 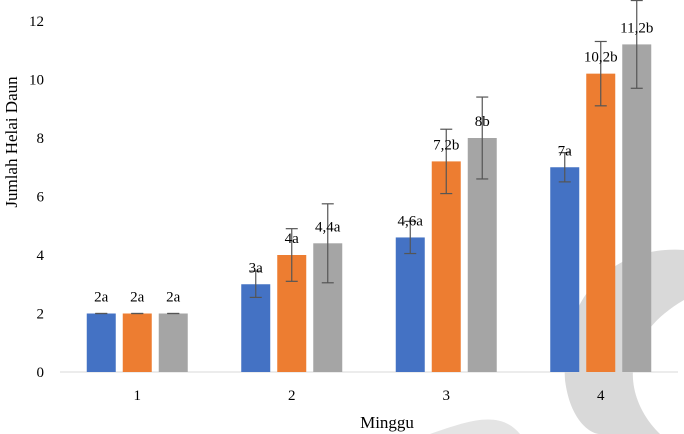 I want to click on y-tick-label: 4, so click(x=41, y=256).